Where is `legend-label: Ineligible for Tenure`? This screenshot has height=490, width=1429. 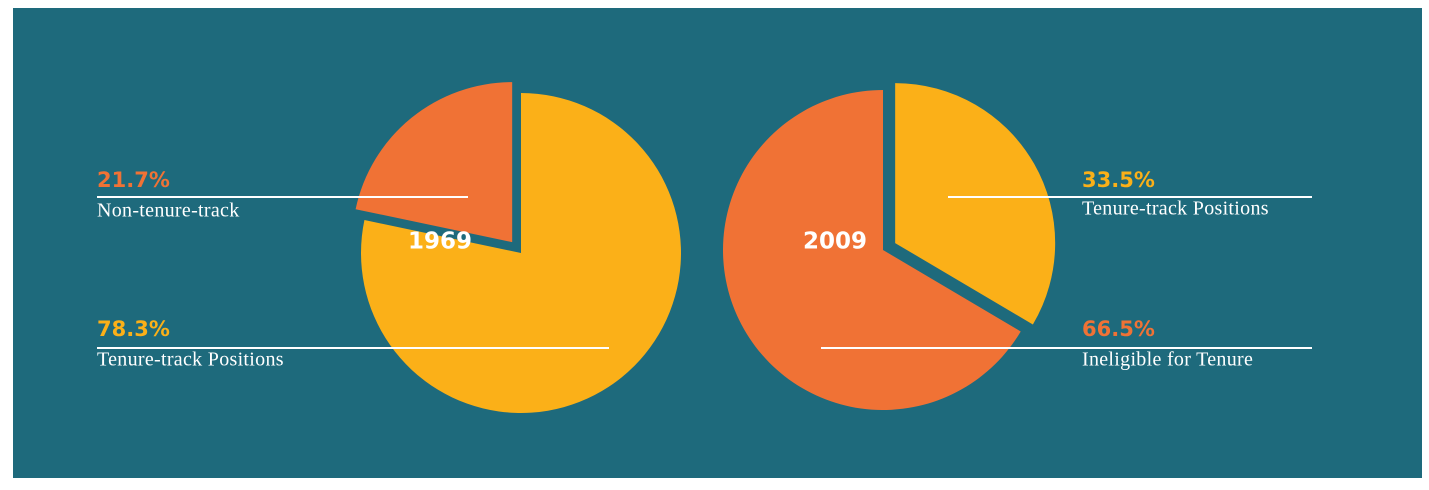
legend-label: Ineligible for Tenure is located at coordinates (1167, 360).